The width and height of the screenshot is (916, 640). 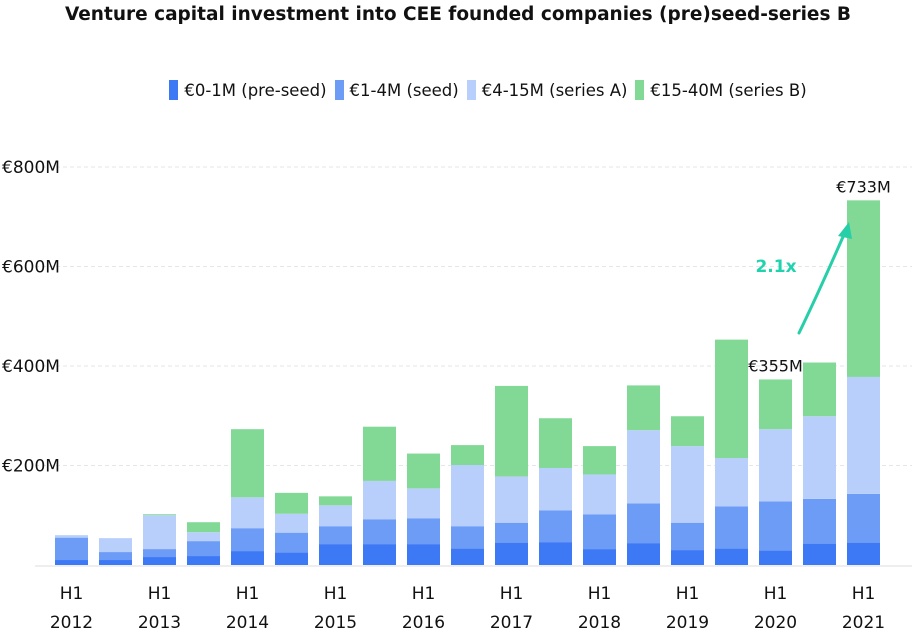 I want to click on legend-swatch-seed, so click(x=339, y=90).